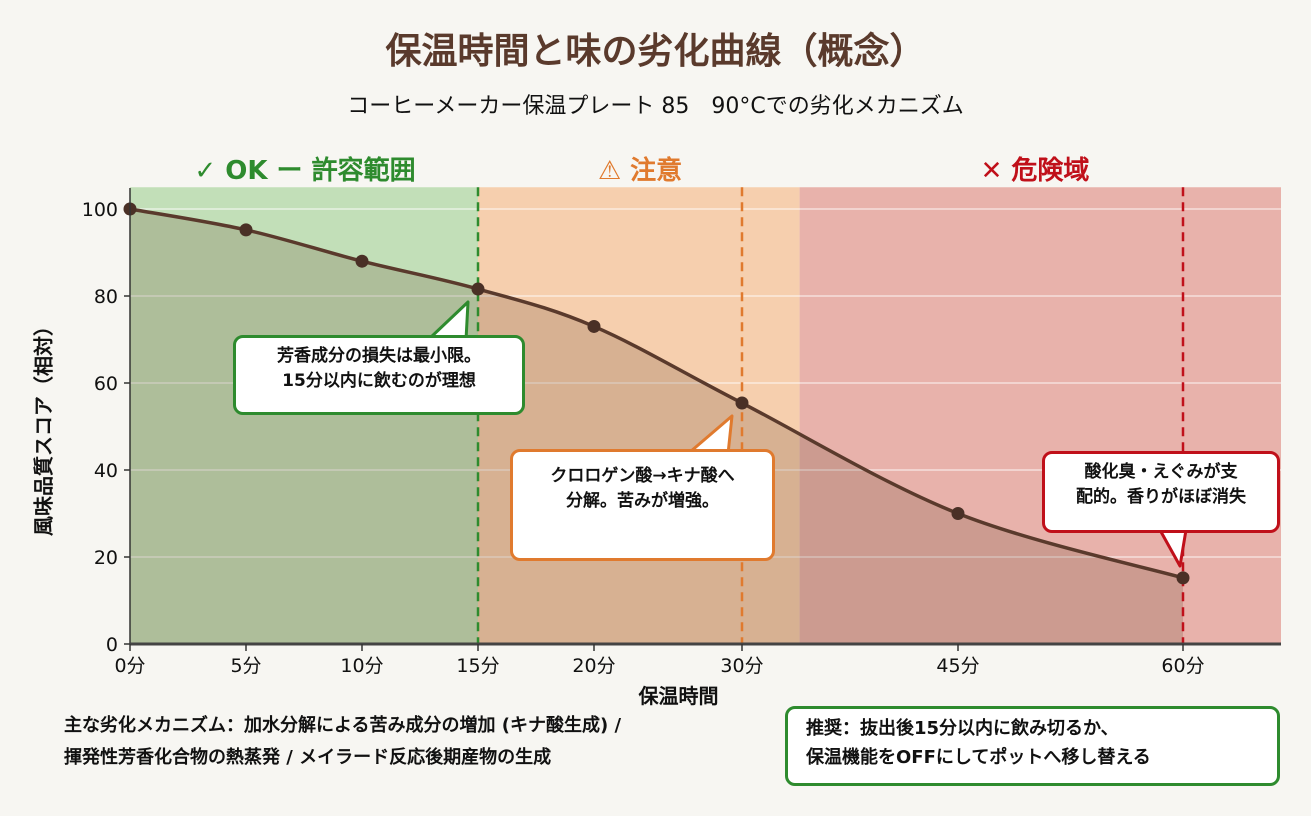  Describe the element at coordinates (593, 666) in the screenshot. I see `x-tick-label: 20分` at that location.